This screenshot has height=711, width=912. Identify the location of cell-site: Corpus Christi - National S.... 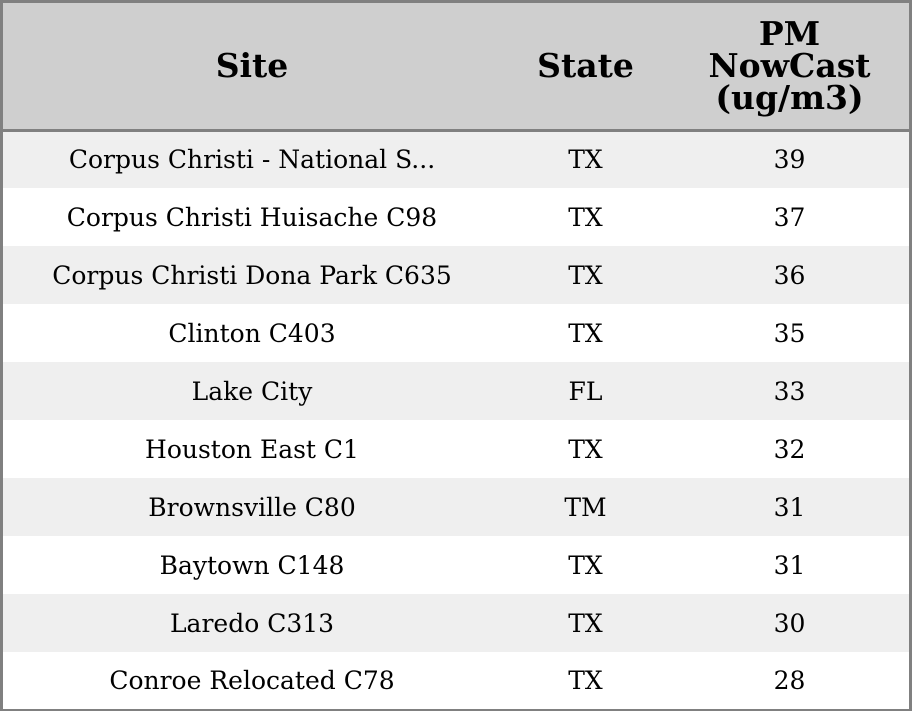
(252, 160).